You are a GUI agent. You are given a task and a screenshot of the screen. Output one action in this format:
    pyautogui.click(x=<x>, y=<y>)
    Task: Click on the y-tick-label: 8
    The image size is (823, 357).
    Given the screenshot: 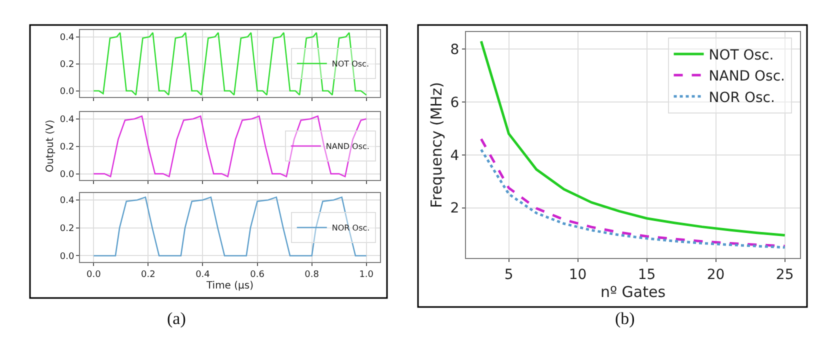 What is the action you would take?
    pyautogui.click(x=455, y=50)
    